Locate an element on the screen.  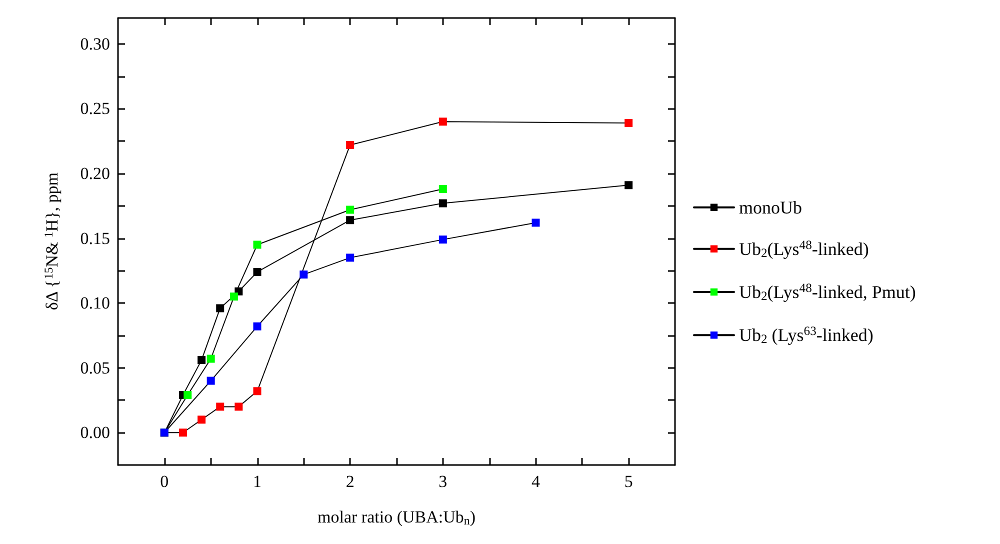
y-tick-label: 0.15 is located at coordinates (95, 238).